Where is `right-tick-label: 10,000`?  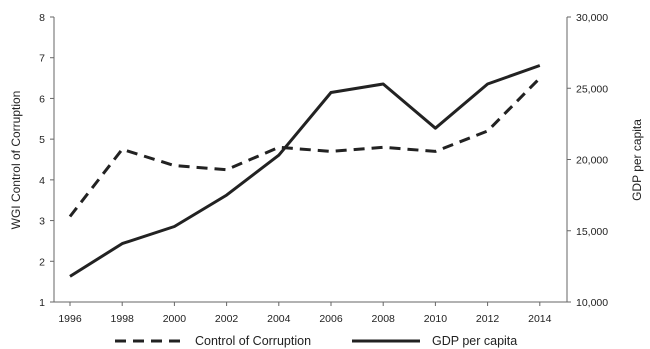
right-tick-label: 10,000 is located at coordinates (592, 303).